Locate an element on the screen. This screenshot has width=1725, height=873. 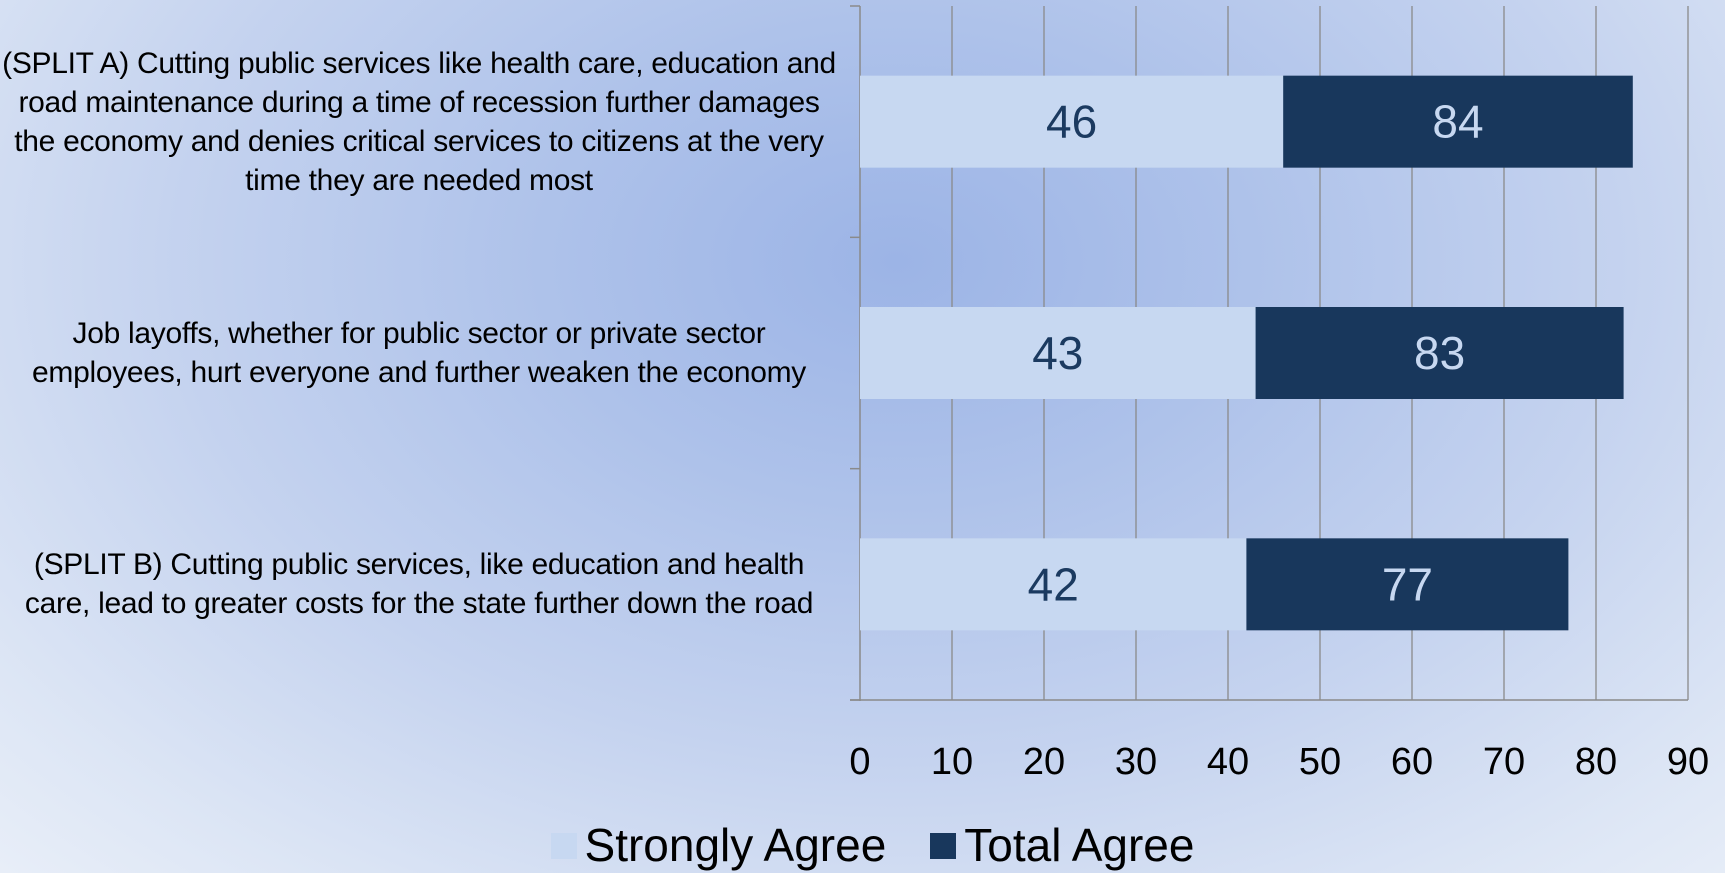
legend-swatch-total-agree is located at coordinates (943, 845).